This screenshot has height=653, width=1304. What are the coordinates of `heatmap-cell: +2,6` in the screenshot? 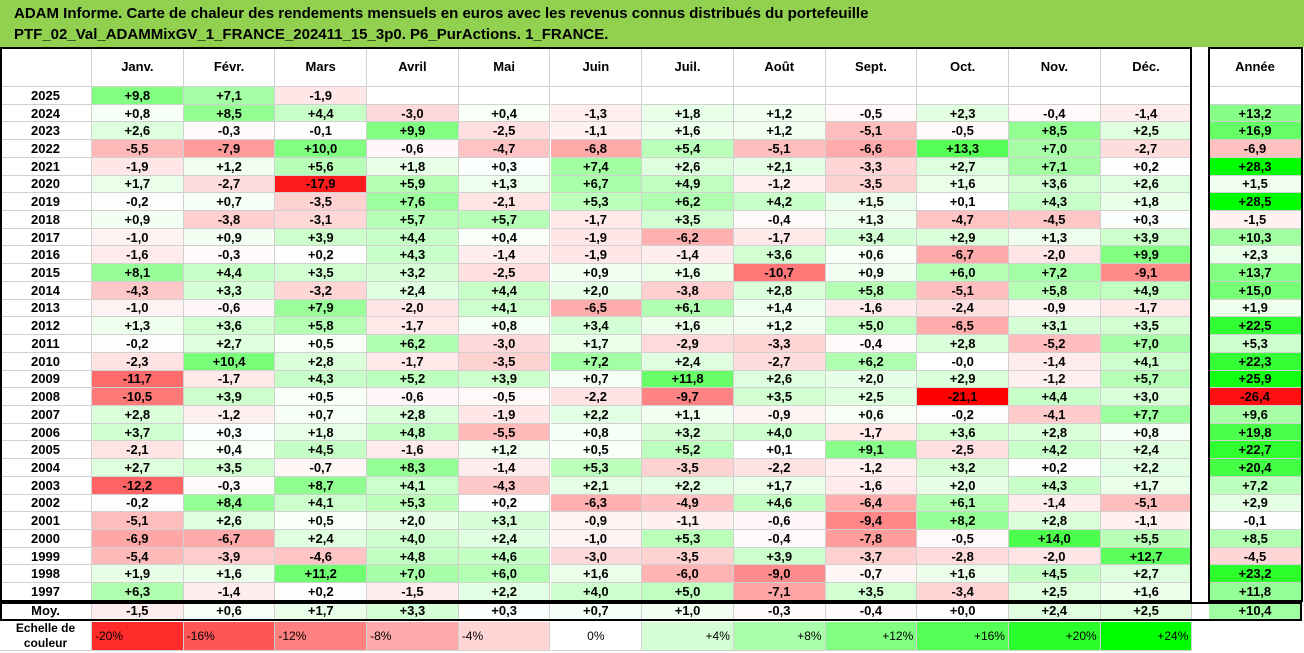 It's located at (688, 166).